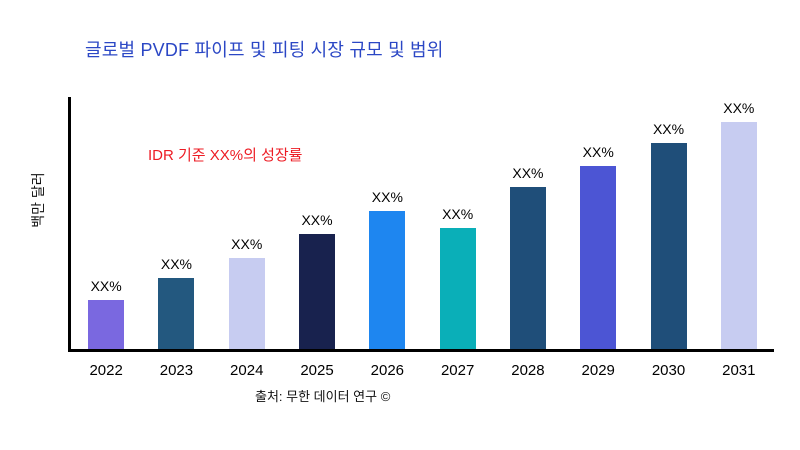  I want to click on bar-2023, so click(176, 313).